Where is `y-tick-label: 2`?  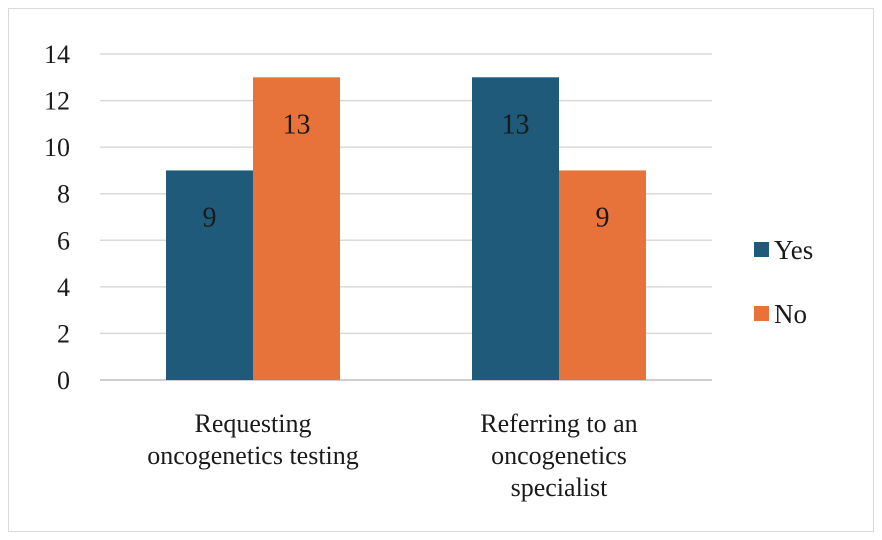
y-tick-label: 2 is located at coordinates (63, 333).